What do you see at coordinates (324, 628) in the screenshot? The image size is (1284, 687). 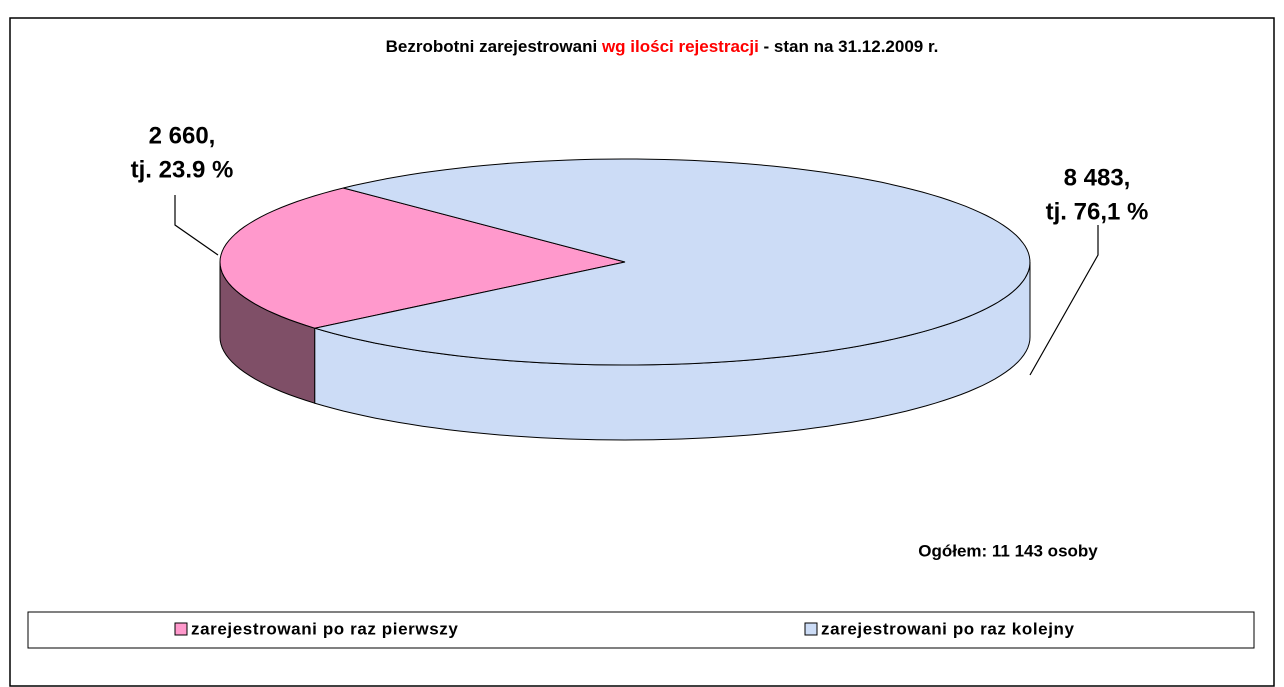 I see `legend-label: zarejestrowani po raz pierwszy` at bounding box center [324, 628].